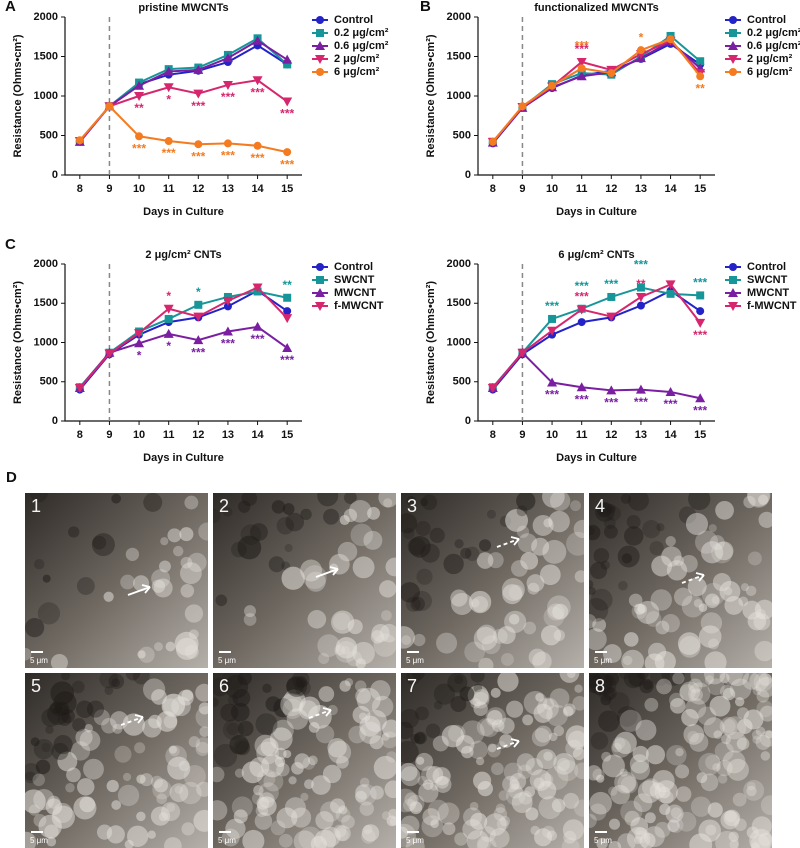  I want to click on scale-label: 5 μm, so click(227, 660).